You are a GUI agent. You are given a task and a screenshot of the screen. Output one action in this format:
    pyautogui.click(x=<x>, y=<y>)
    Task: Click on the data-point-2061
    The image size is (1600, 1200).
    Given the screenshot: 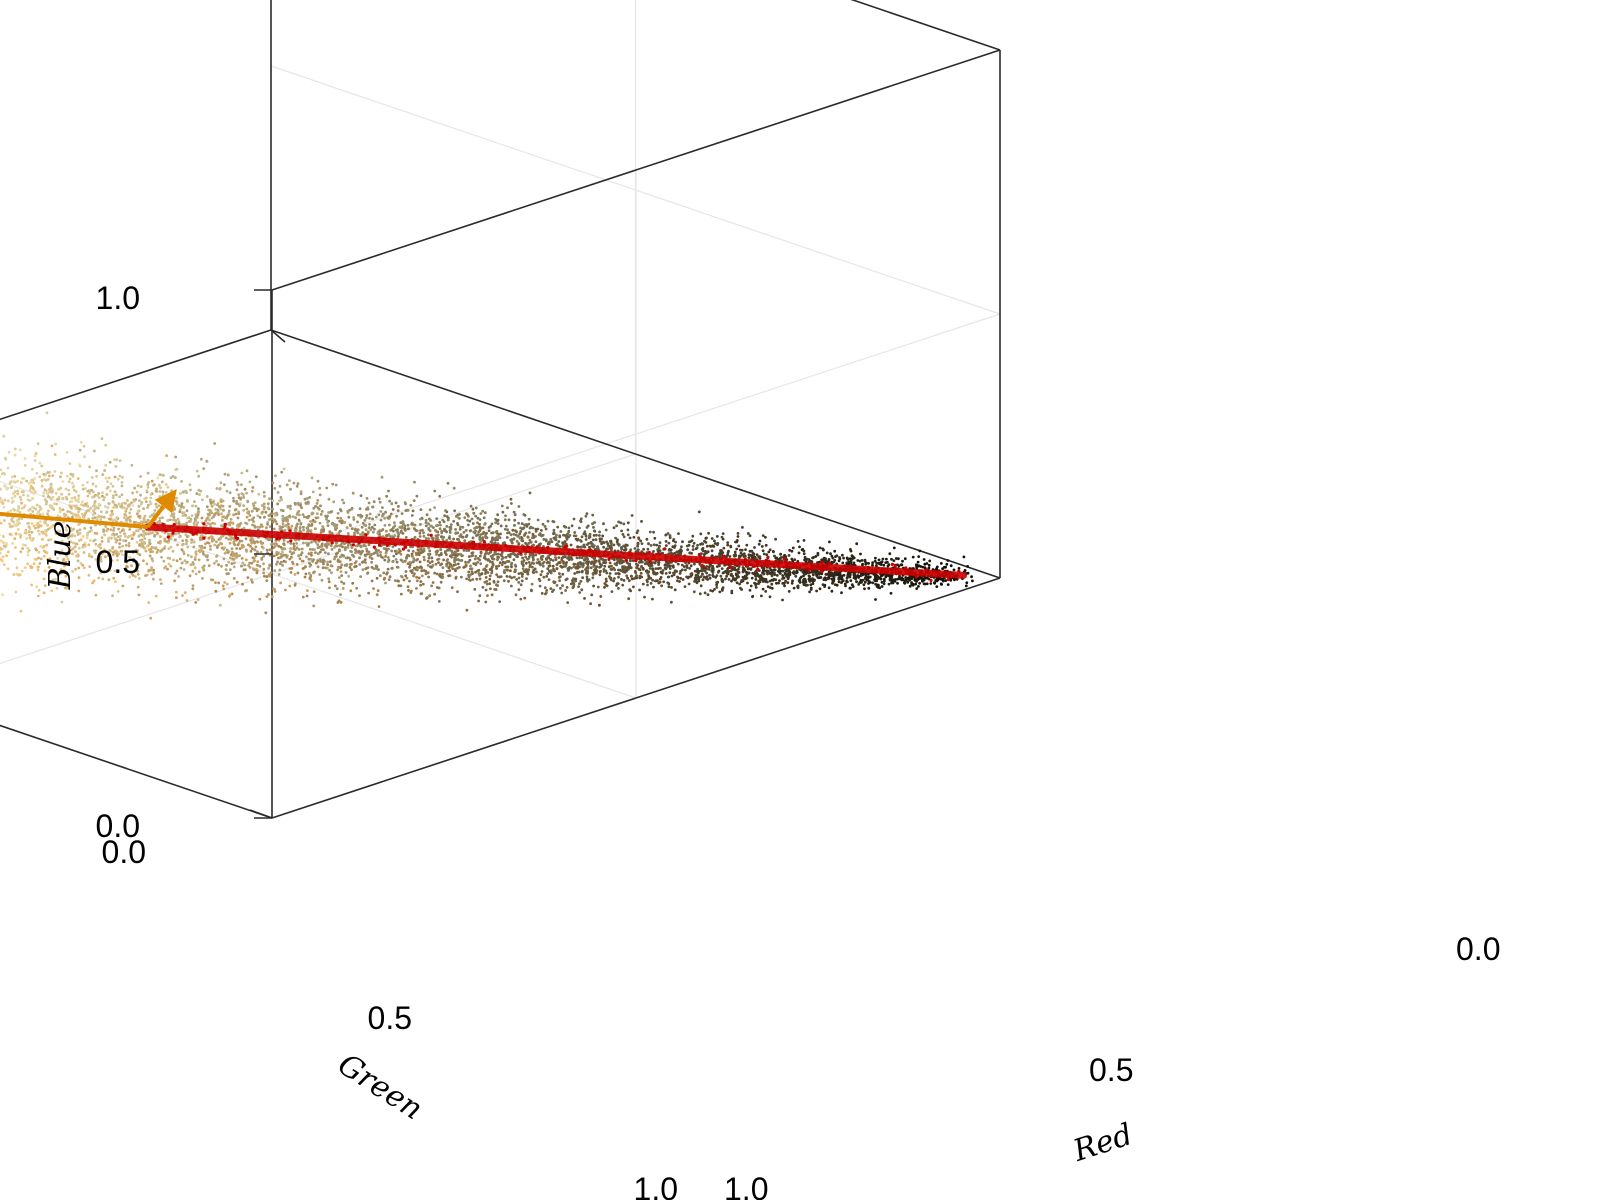 What is the action you would take?
    pyautogui.click(x=566, y=580)
    